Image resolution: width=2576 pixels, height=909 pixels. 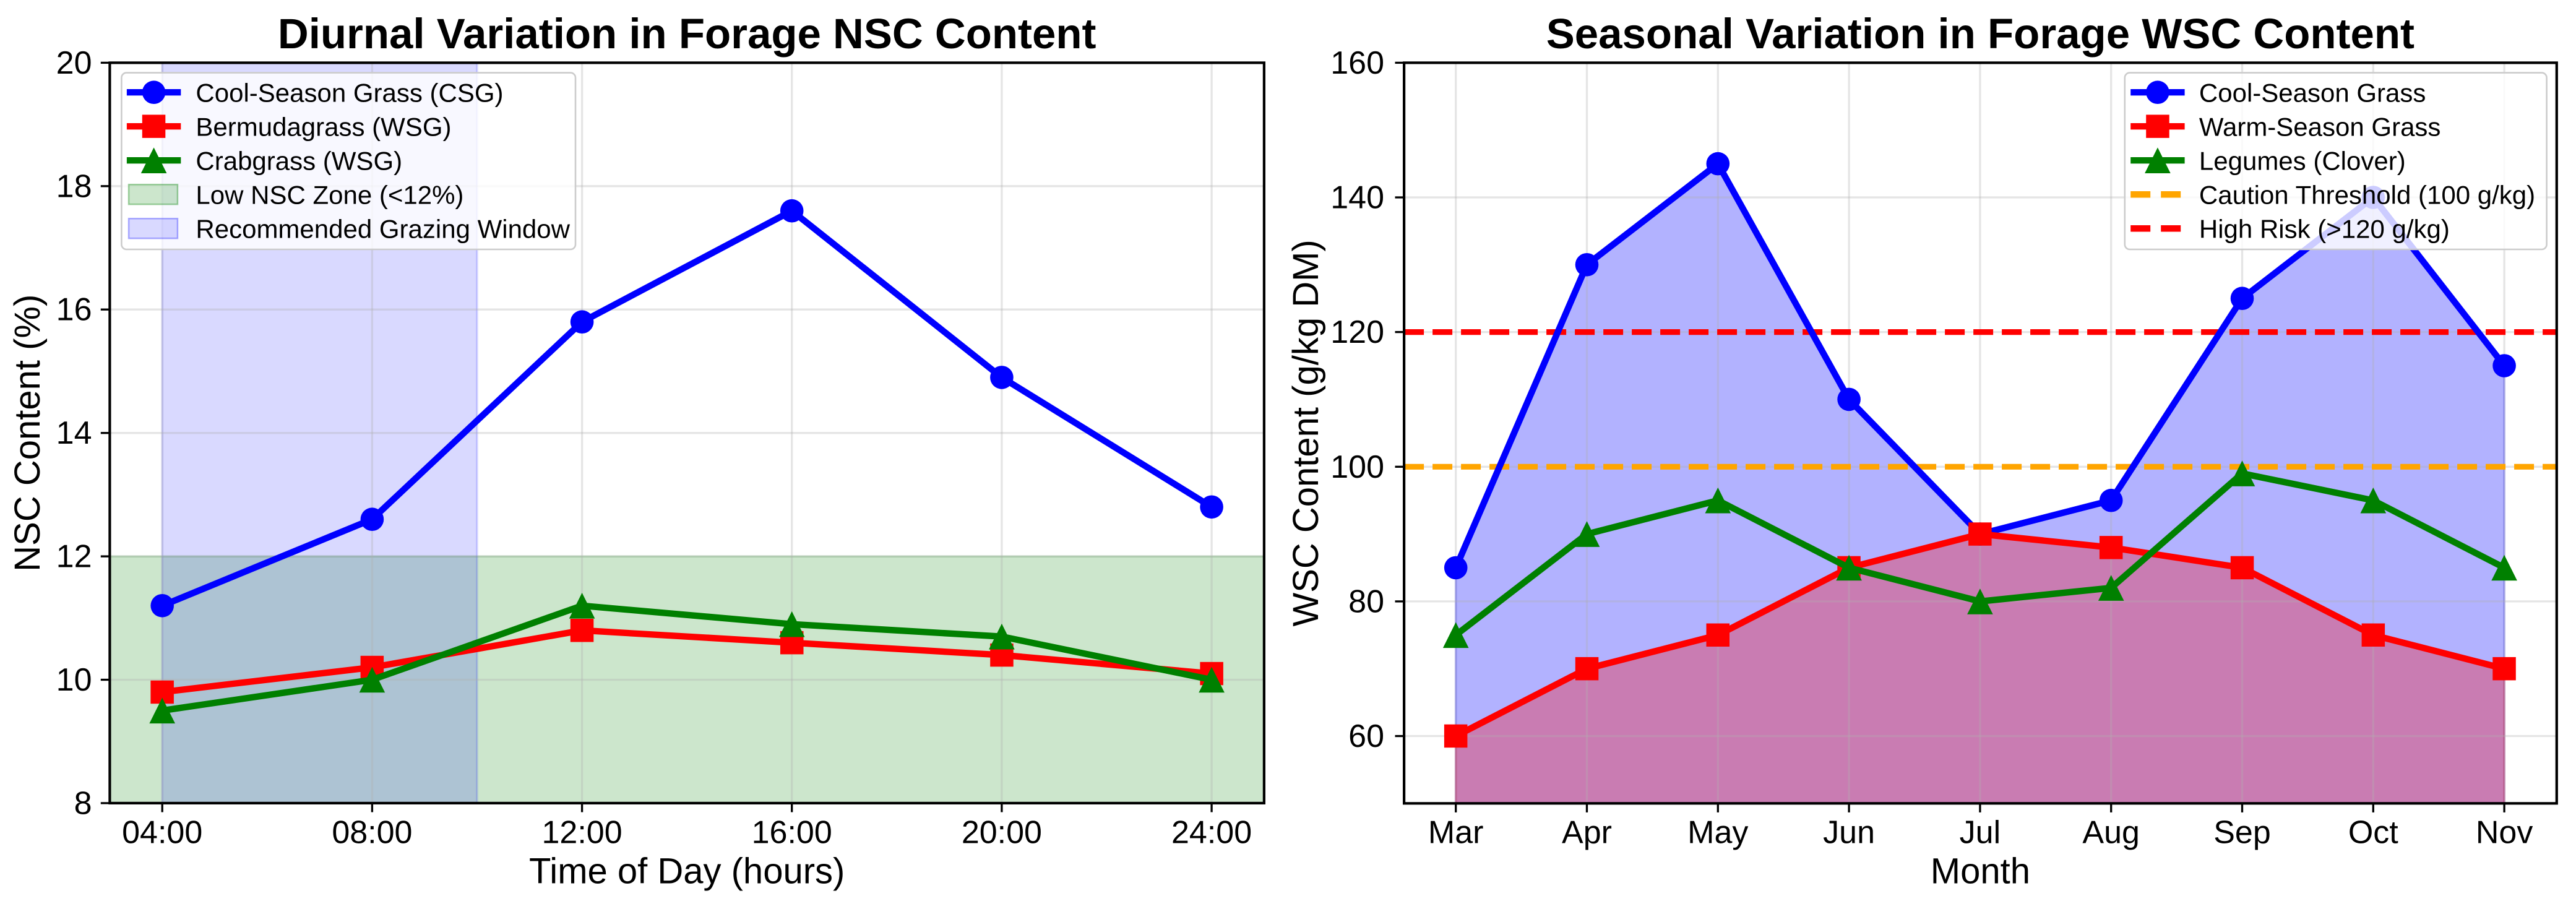 I want to click on svg-text: Aug, so click(x=2111, y=833).